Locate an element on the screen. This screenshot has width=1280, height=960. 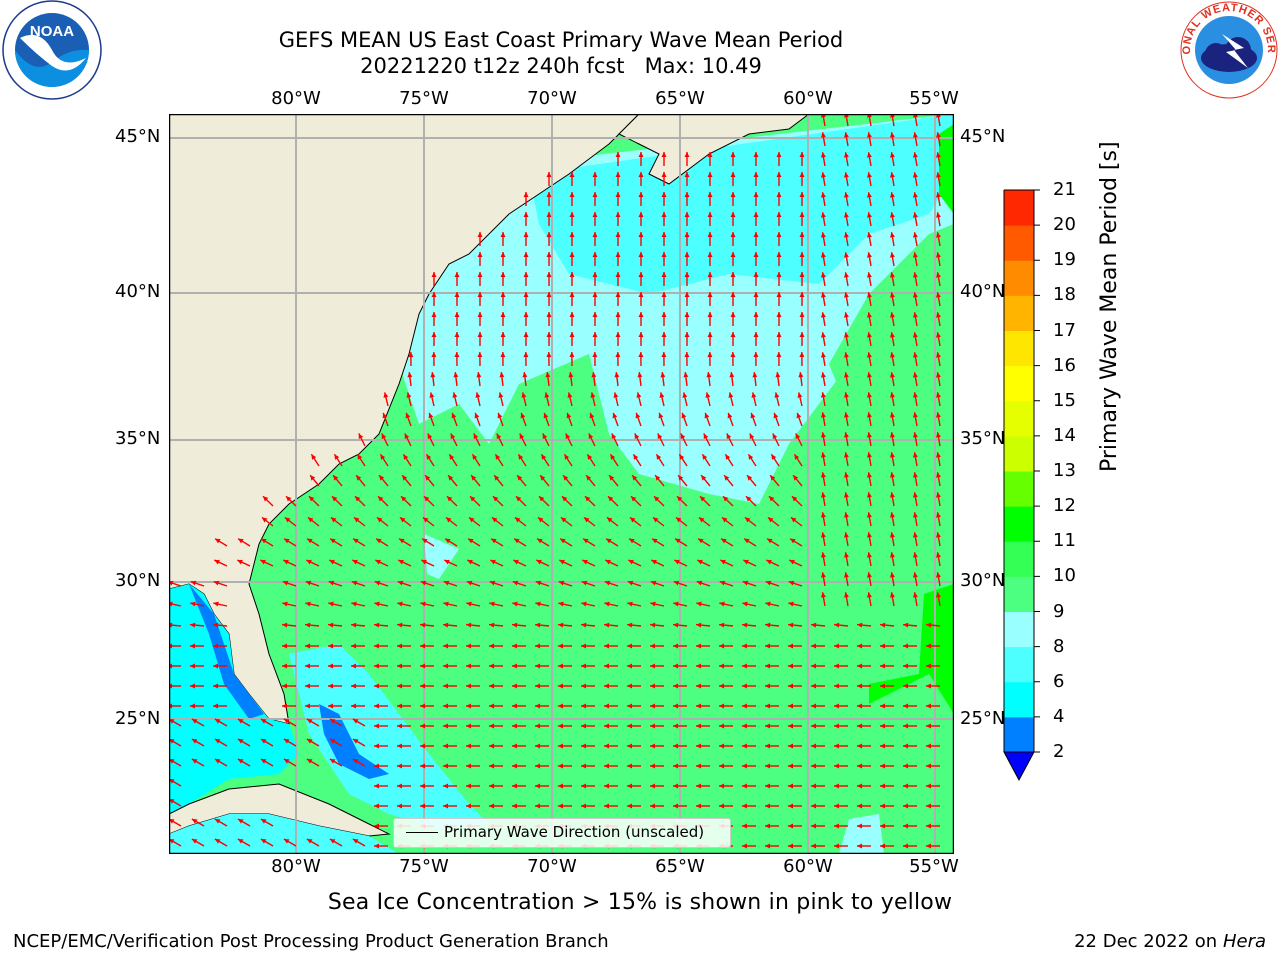
lat-label-left: 35°N is located at coordinates (138, 438).